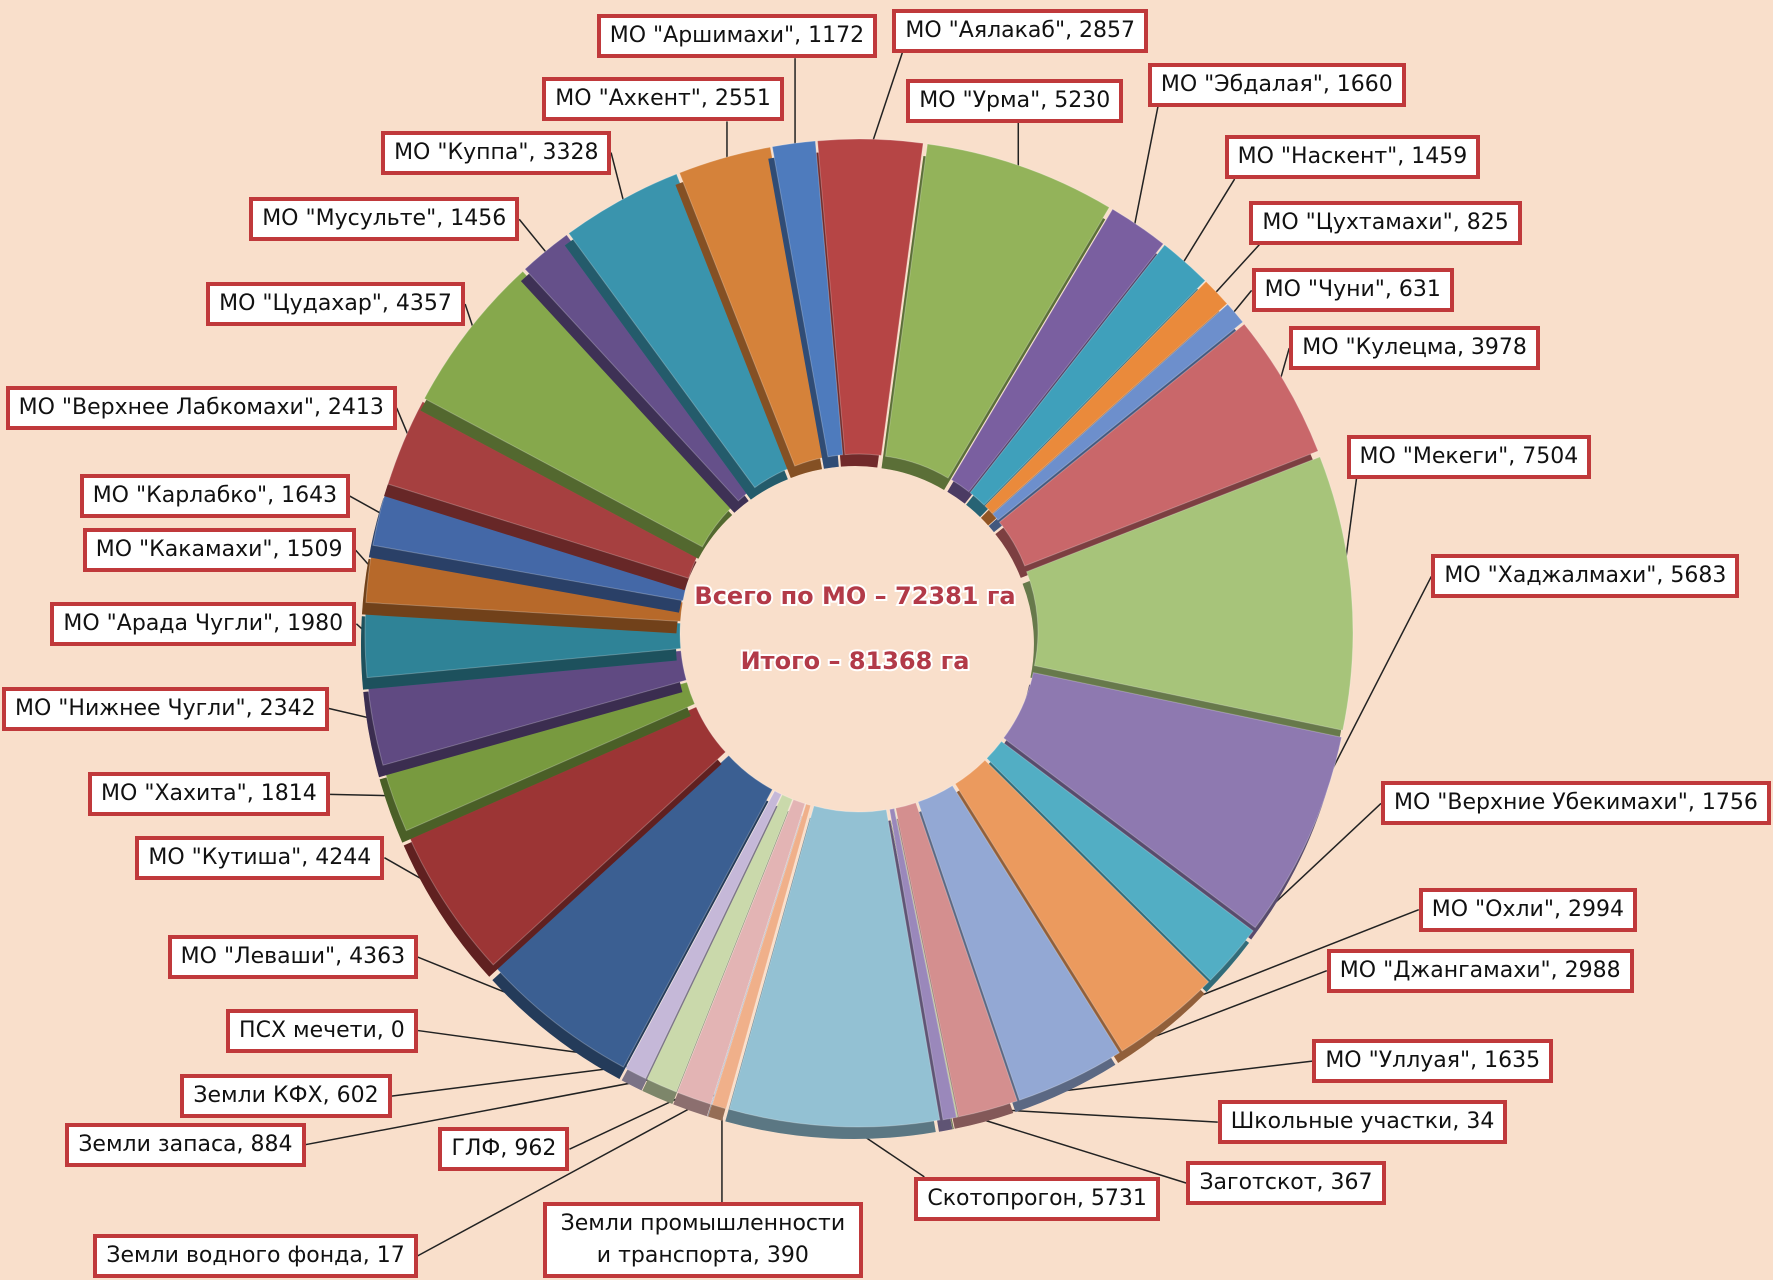 This screenshot has width=1773, height=1280. Describe the element at coordinates (854, 596) in the screenshot. I see `total-mo: Всего по МО – 72381 га` at that location.